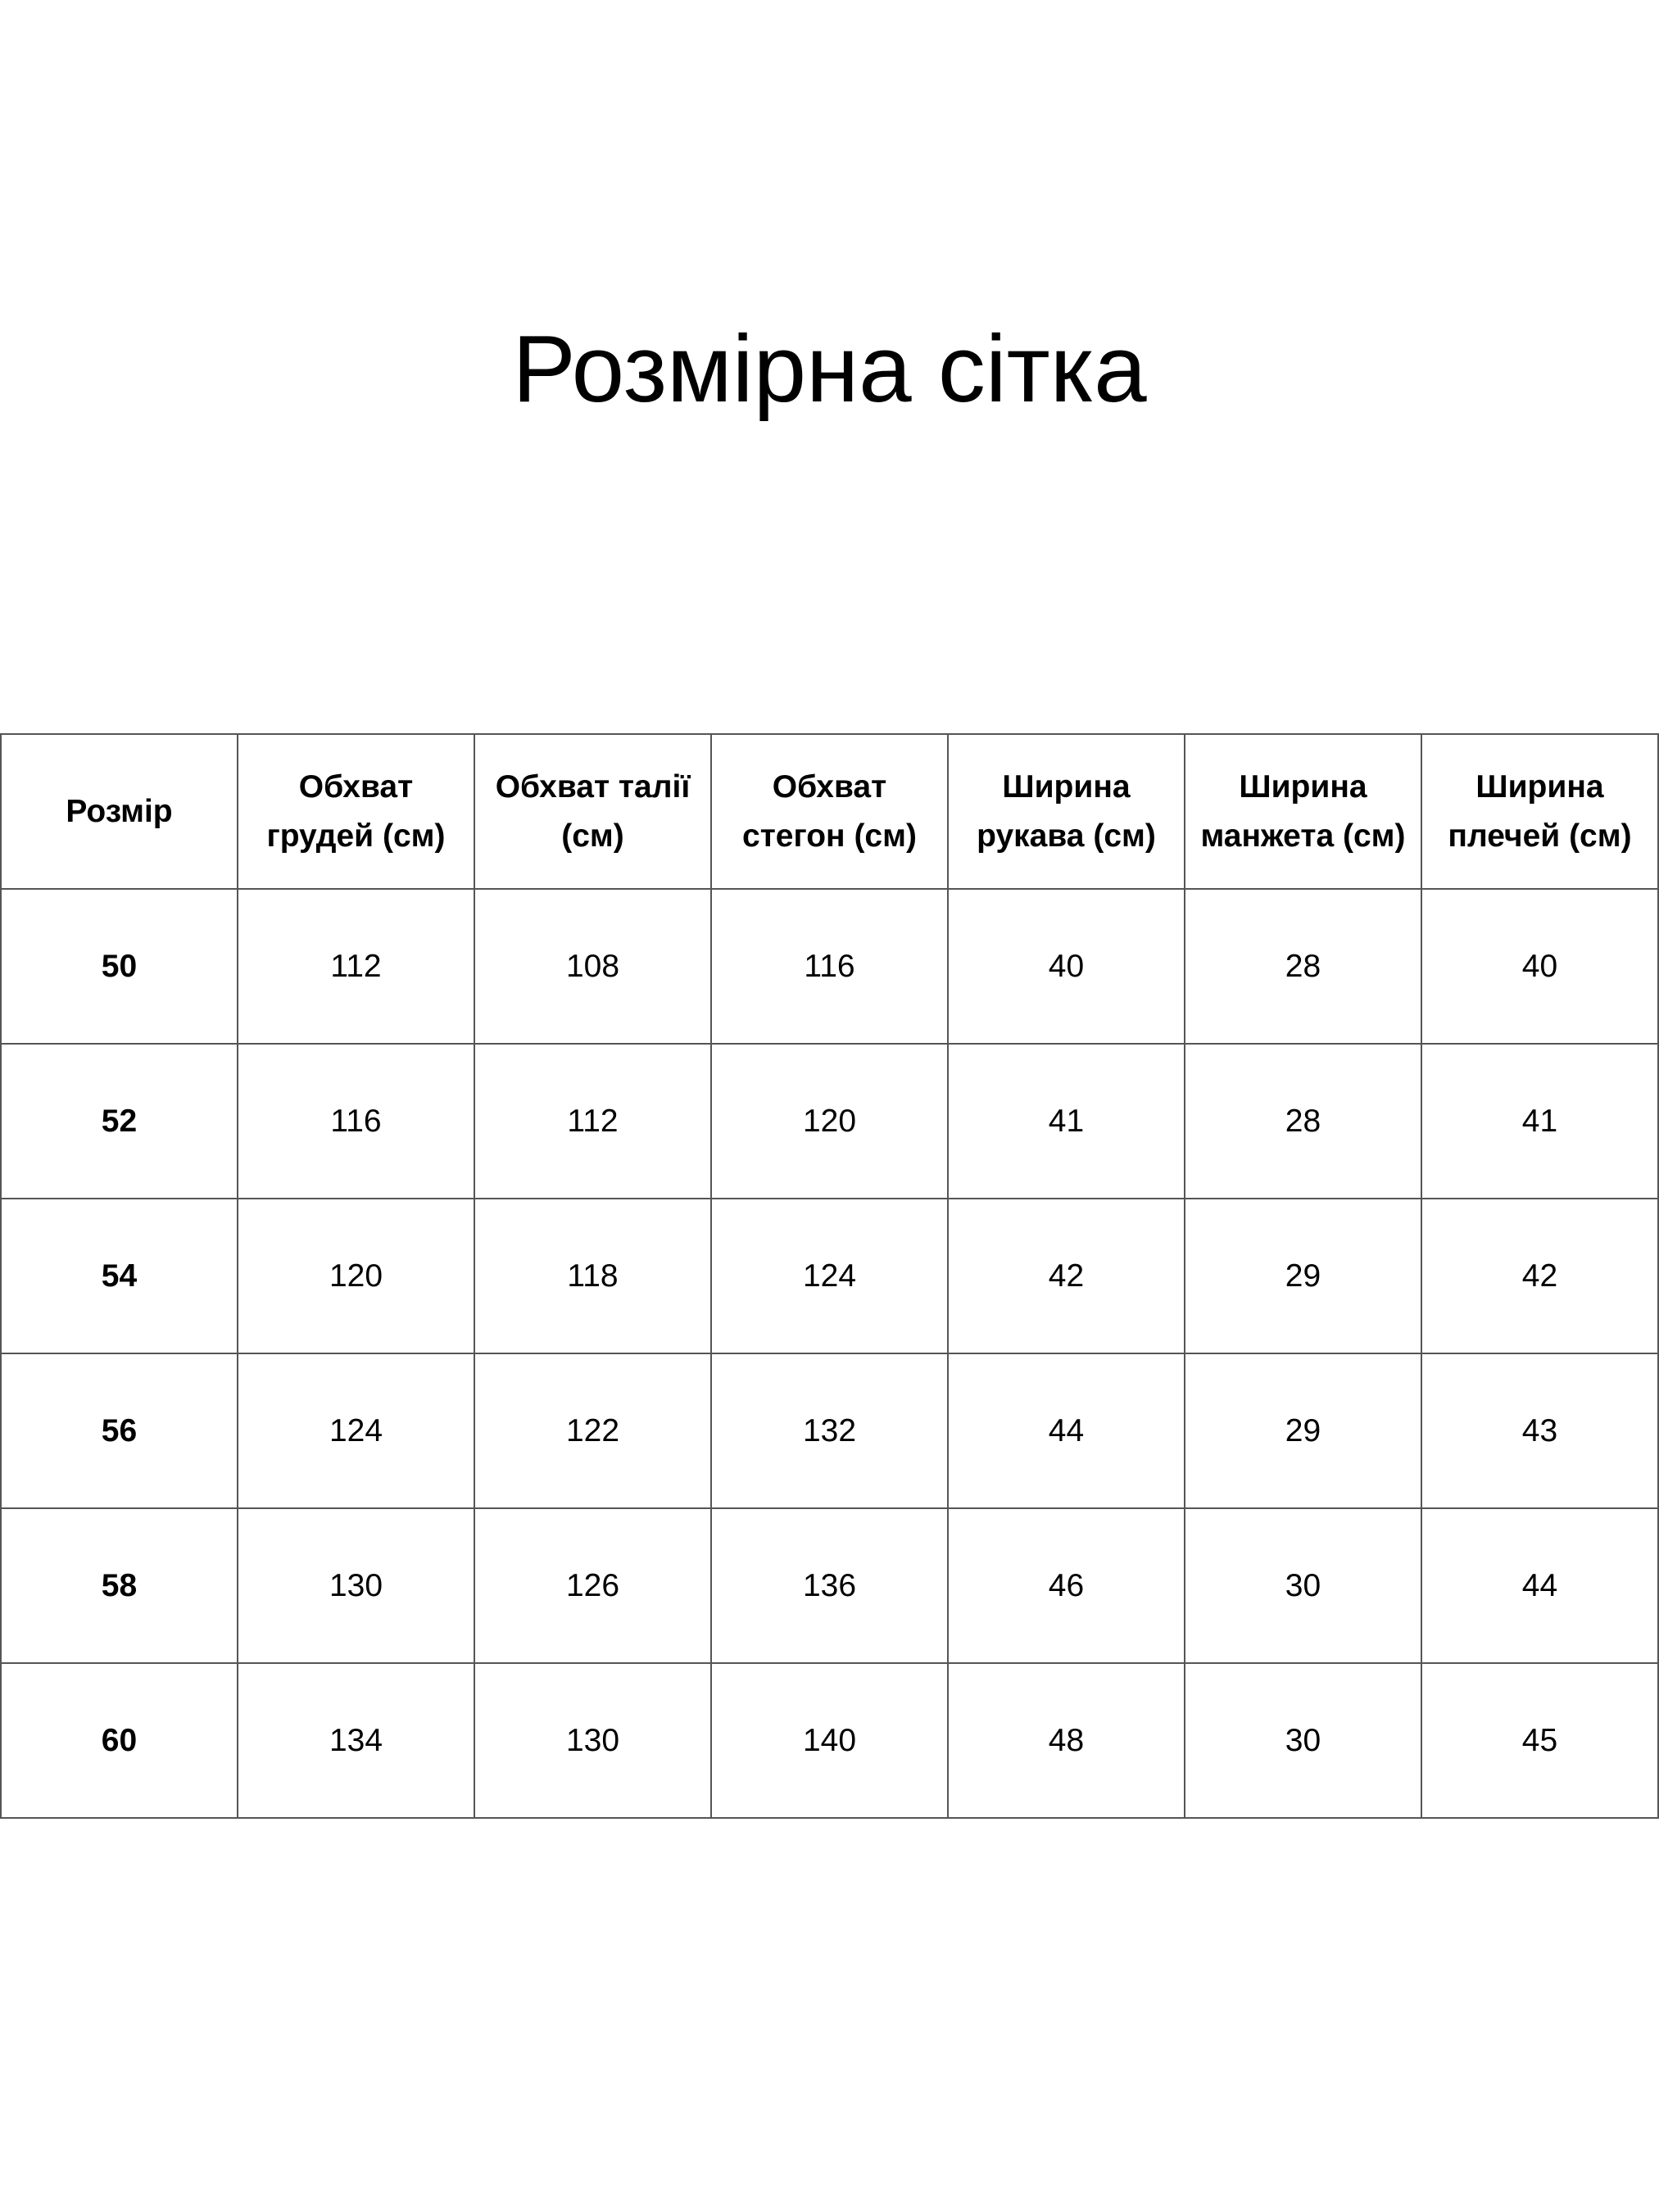 The image size is (1659, 2212). I want to click on header-cell: Обхват грудей (см), so click(356, 811).